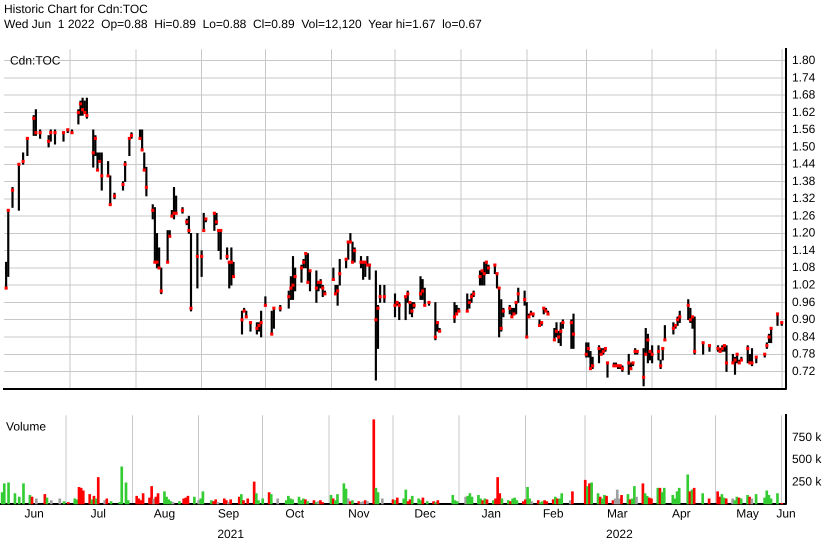 This screenshot has width=830, height=543. What do you see at coordinates (491, 513) in the screenshot?
I see `x-tick-label: Jan` at bounding box center [491, 513].